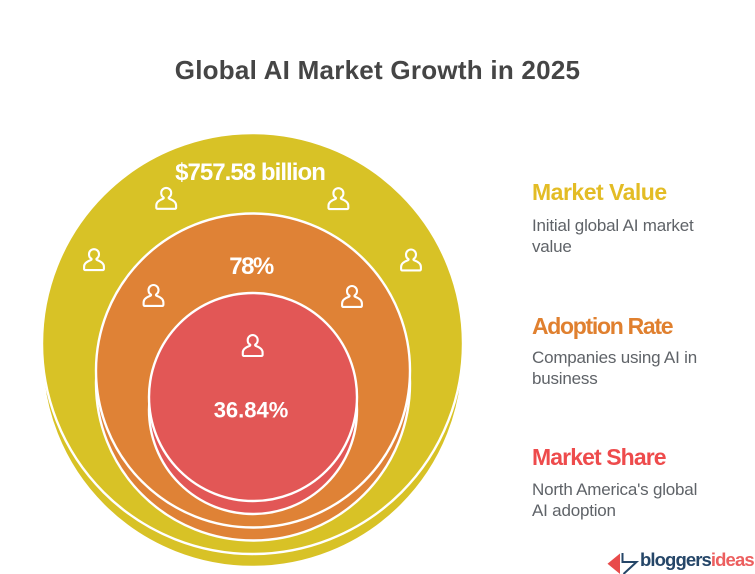 This screenshot has height=574, width=755. What do you see at coordinates (251, 266) in the screenshot?
I see `svg-text: 78%` at bounding box center [251, 266].